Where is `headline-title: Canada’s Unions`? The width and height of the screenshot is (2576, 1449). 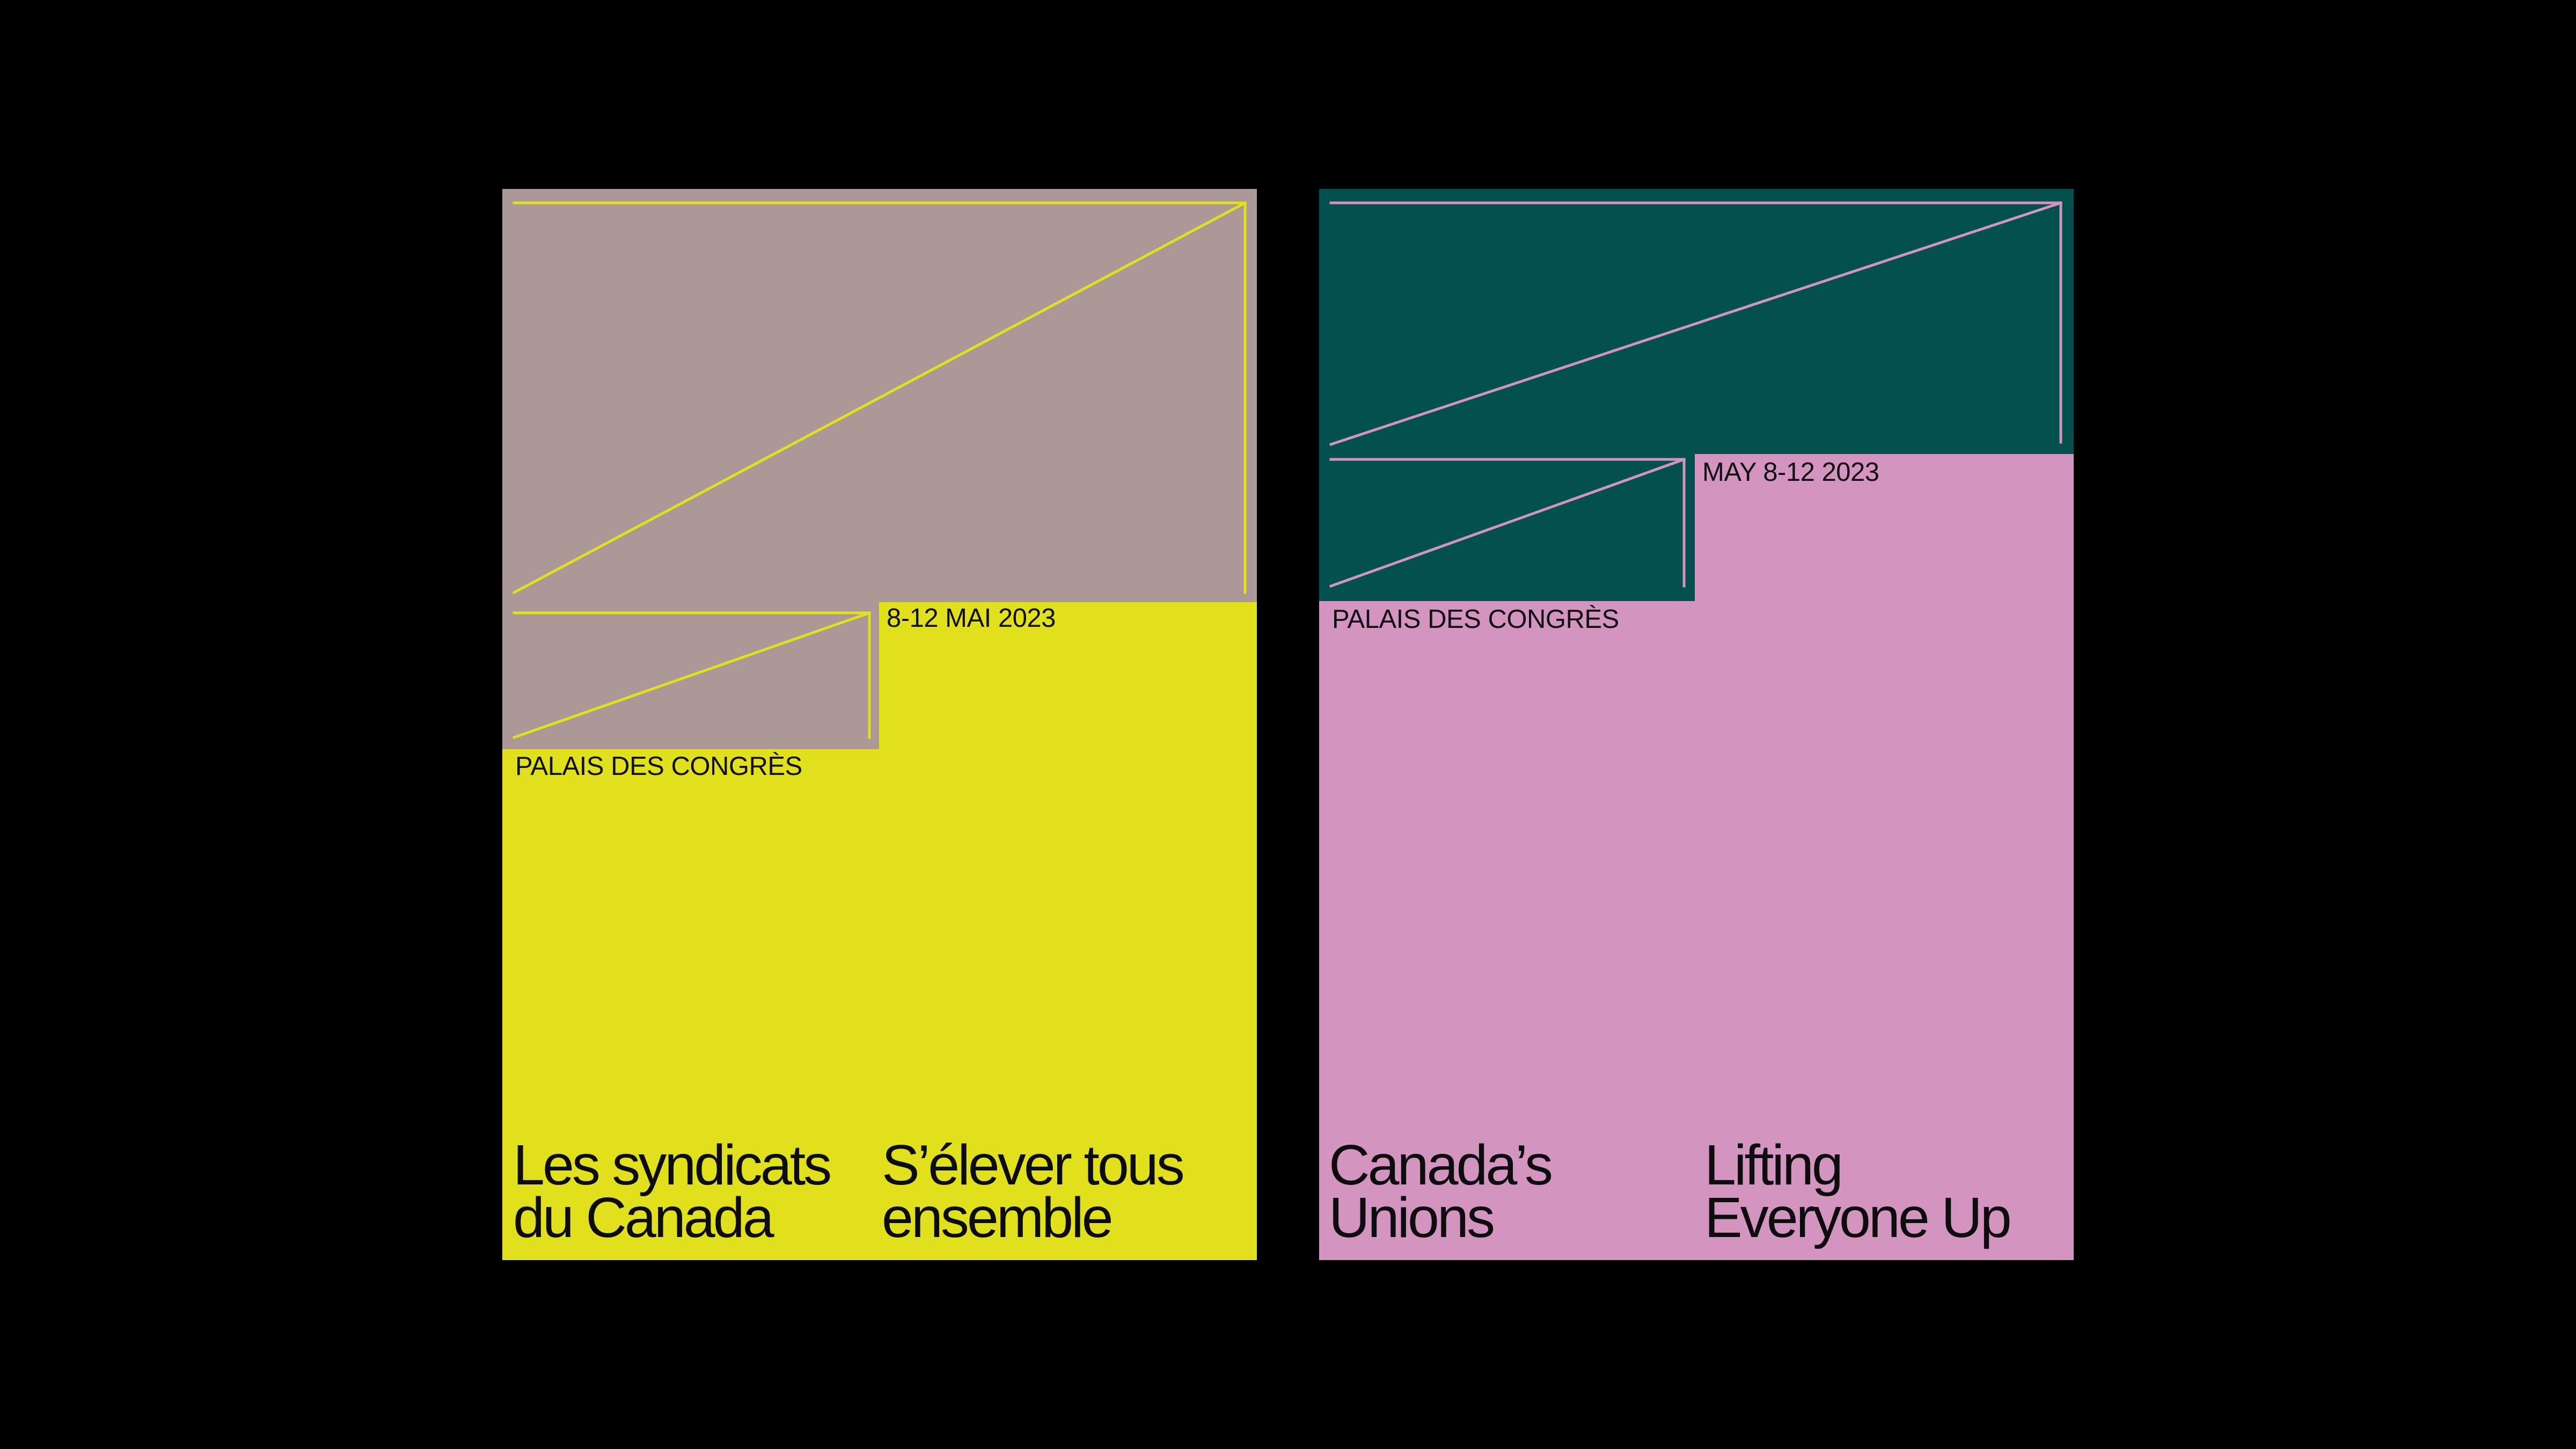 headline-title: Canada’s Unions is located at coordinates (1441, 1191).